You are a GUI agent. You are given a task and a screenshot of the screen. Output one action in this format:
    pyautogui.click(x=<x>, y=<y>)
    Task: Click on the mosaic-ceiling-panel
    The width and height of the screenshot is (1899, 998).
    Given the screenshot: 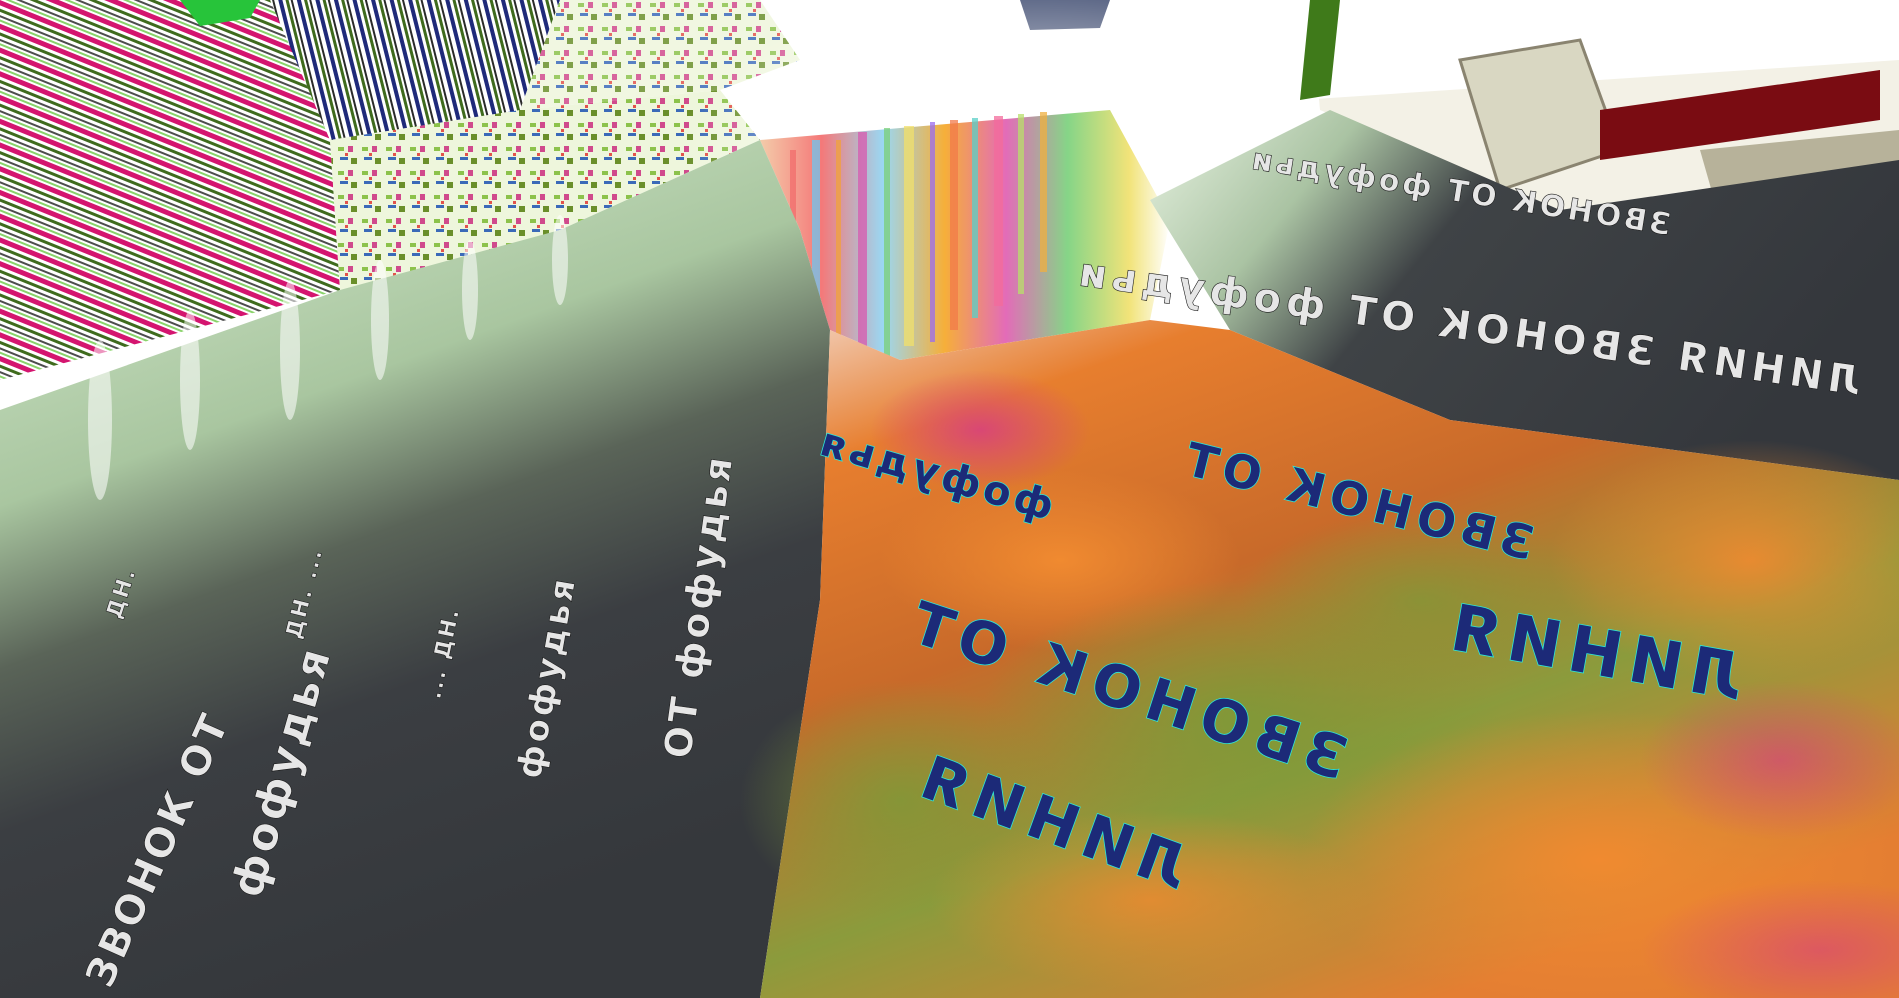 What is the action you would take?
    pyautogui.click(x=545, y=190)
    